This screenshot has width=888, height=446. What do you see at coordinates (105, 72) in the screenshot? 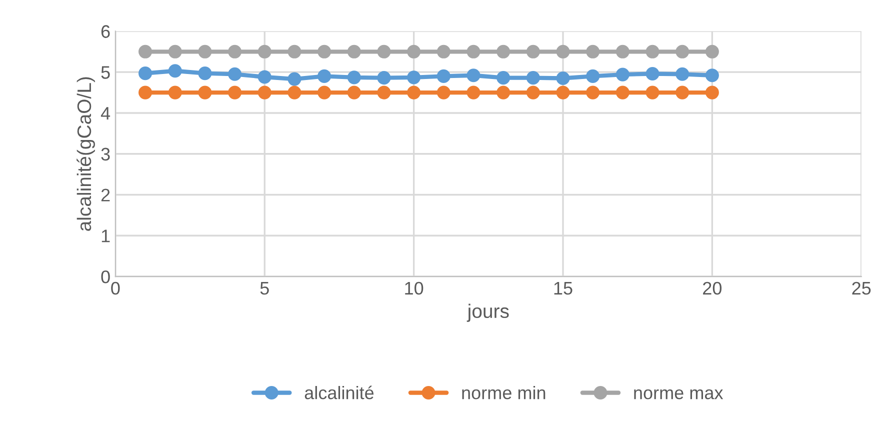
I see `y-tick-label: 5` at bounding box center [105, 72].